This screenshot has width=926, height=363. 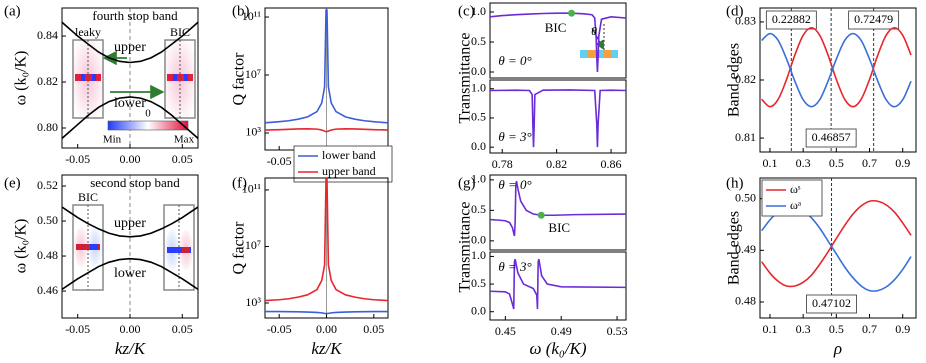 I want to click on y-tick-label: 10¹¹, so click(x=252, y=16).